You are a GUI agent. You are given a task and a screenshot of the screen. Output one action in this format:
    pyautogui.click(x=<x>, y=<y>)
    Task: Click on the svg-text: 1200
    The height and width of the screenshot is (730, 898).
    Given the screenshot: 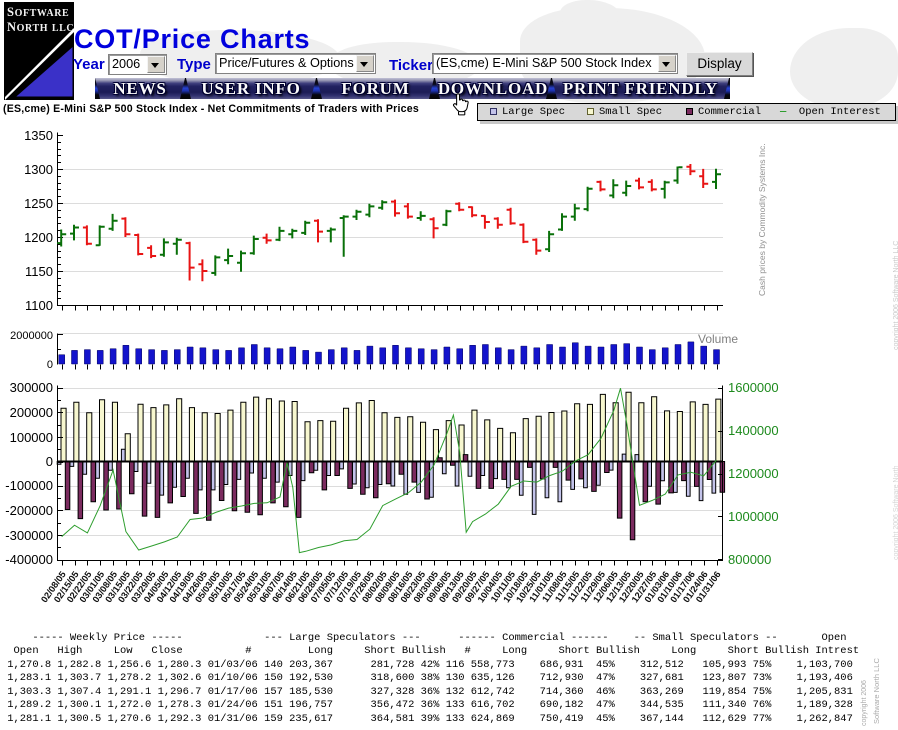 What is the action you would take?
    pyautogui.click(x=38, y=237)
    